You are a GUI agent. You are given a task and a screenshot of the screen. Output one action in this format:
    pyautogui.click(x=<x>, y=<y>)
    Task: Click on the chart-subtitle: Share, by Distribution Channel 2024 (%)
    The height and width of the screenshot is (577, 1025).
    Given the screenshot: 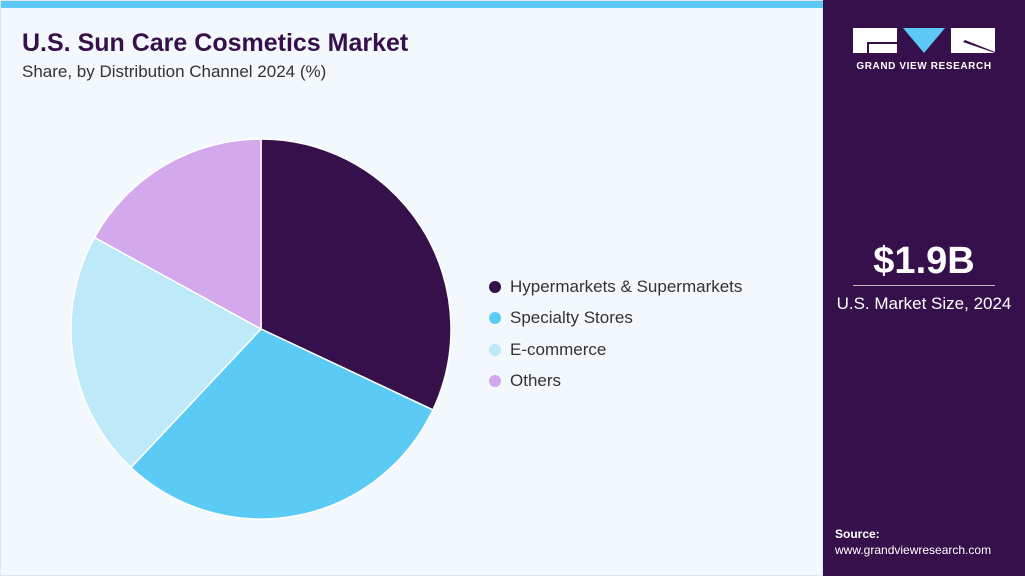 What is the action you would take?
    pyautogui.click(x=174, y=71)
    